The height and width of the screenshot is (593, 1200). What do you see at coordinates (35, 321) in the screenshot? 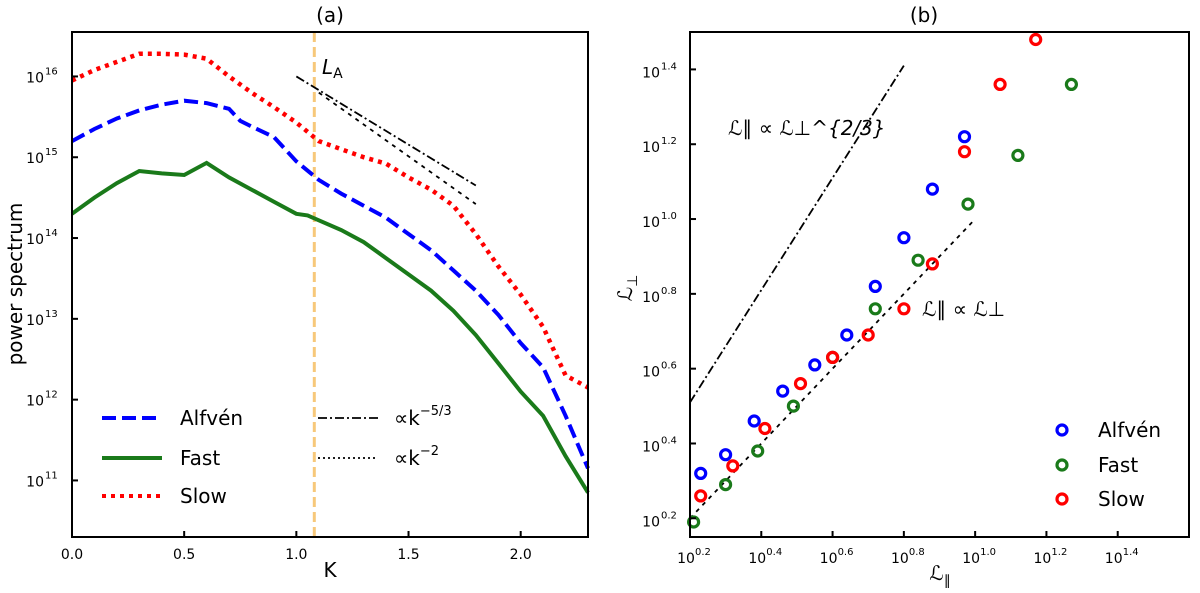
I see `a-ytick-label-2: 10` at bounding box center [35, 321].